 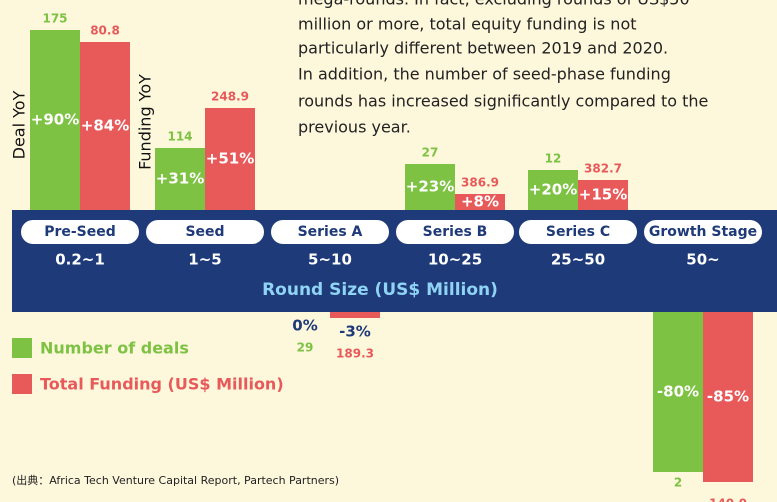 I want to click on body-text: previous year., so click(x=354, y=127).